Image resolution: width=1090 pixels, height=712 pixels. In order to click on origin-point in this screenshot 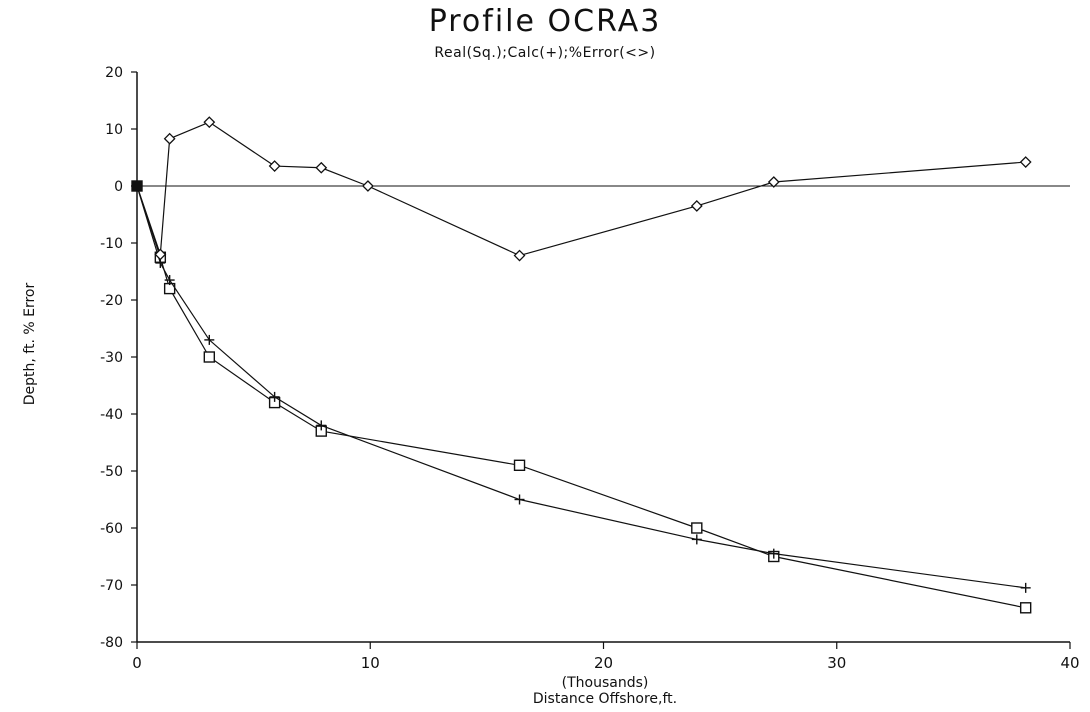, I will do `click(137, 186)`.